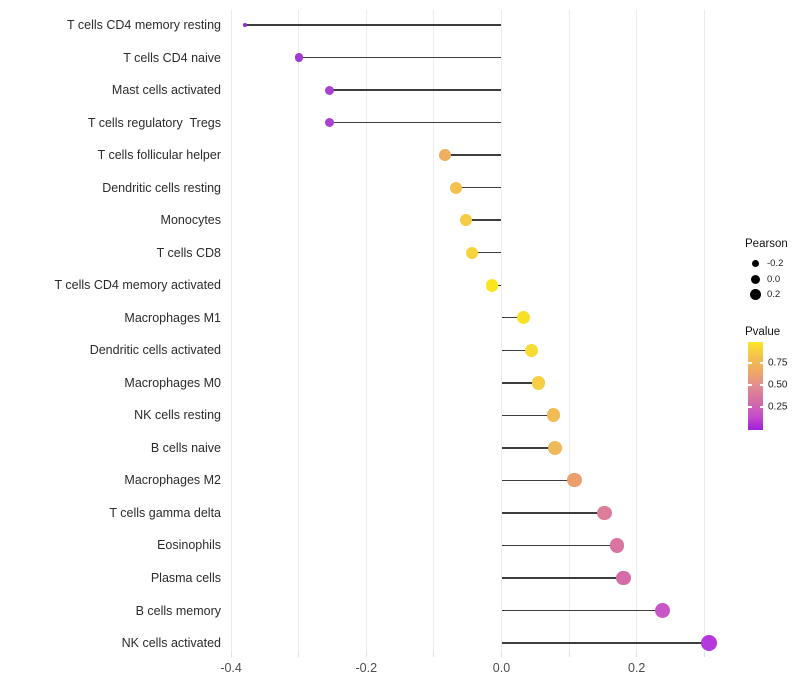  I want to click on x-tick-label: -0.4, so click(231, 668).